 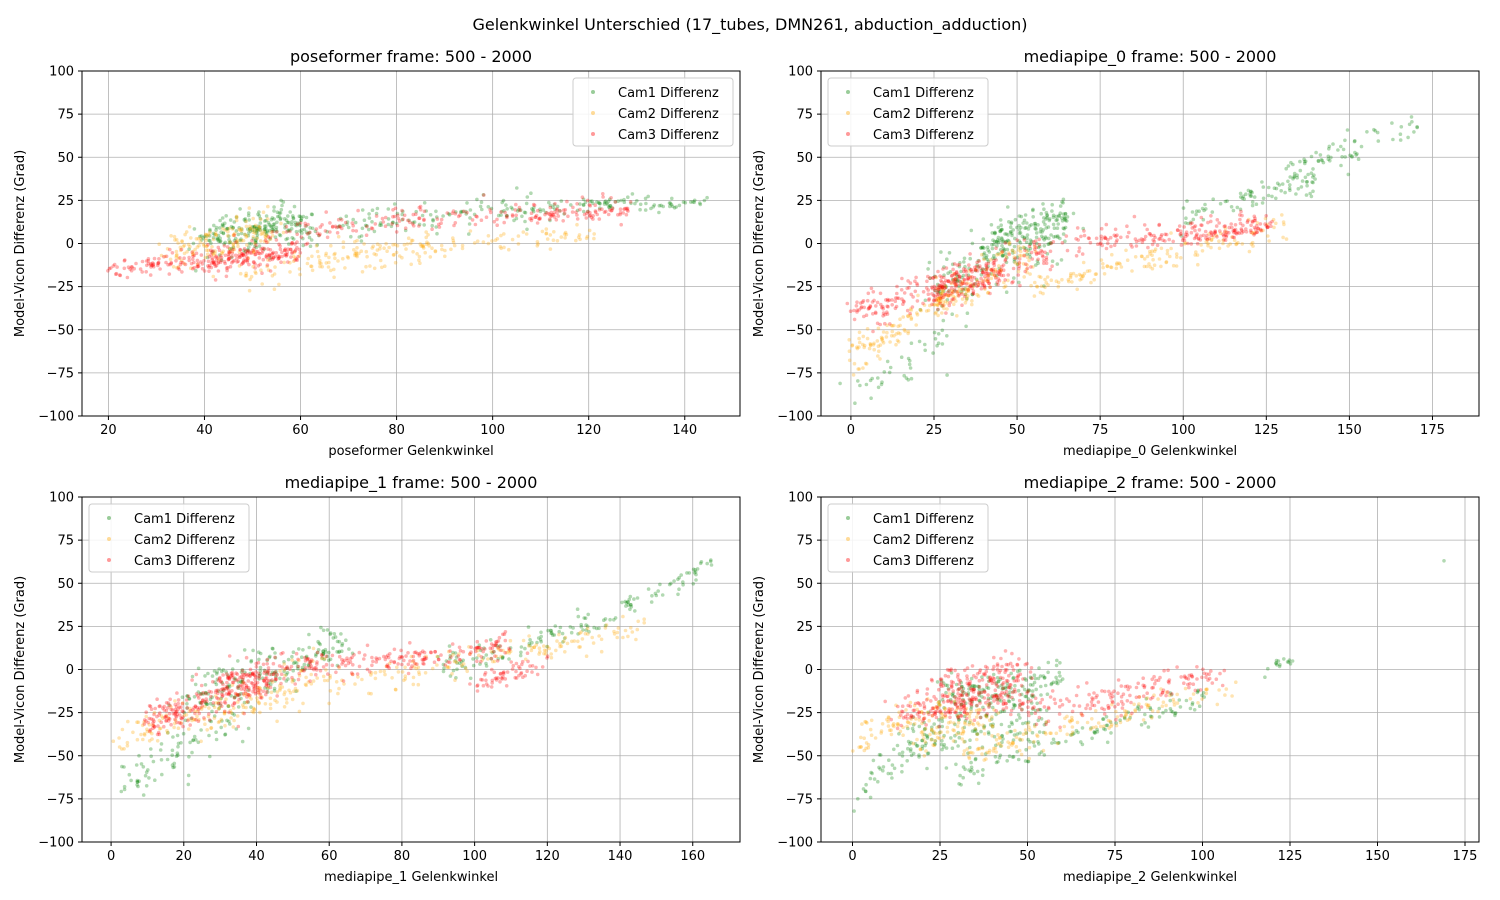 What do you see at coordinates (1150, 451) in the screenshot?
I see `x-axis-label: mediapipe_0 Gelenkwinkel` at bounding box center [1150, 451].